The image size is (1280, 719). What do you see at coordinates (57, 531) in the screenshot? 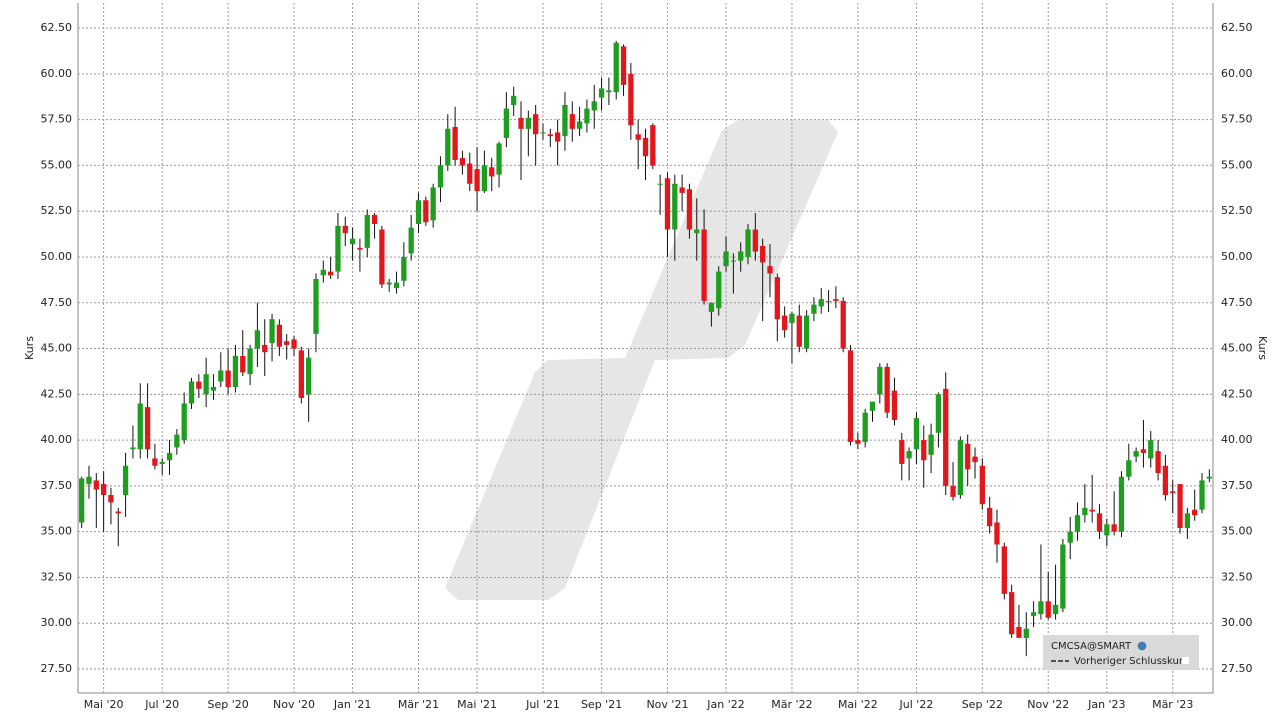
I see `y-tick-label: 35.00` at bounding box center [57, 531].